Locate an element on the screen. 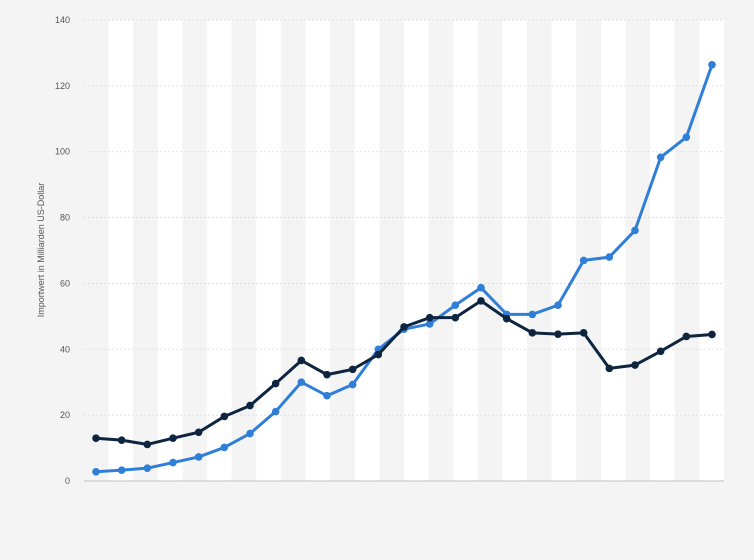  y-tick-label: 120 is located at coordinates (62, 86).